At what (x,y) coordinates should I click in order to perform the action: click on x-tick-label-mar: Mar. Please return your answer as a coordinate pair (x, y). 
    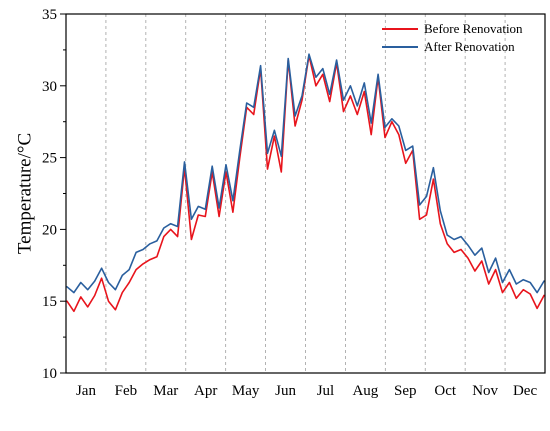
    Looking at the image, I should click on (165, 391).